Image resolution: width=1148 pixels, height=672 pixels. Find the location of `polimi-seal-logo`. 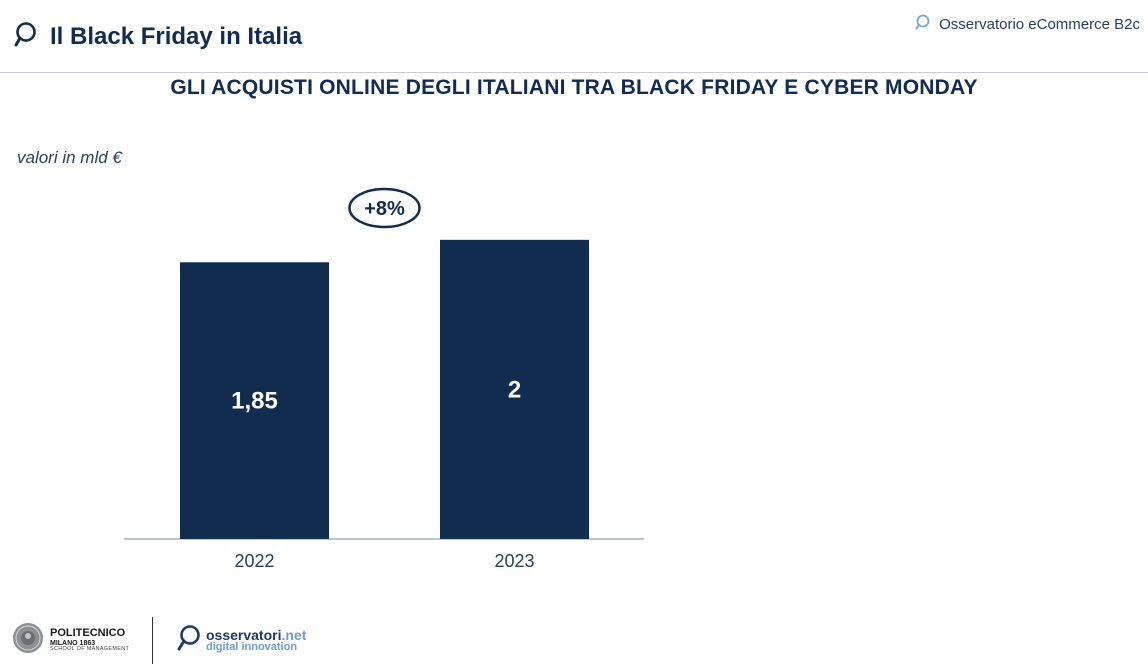

polimi-seal-logo is located at coordinates (28, 640).